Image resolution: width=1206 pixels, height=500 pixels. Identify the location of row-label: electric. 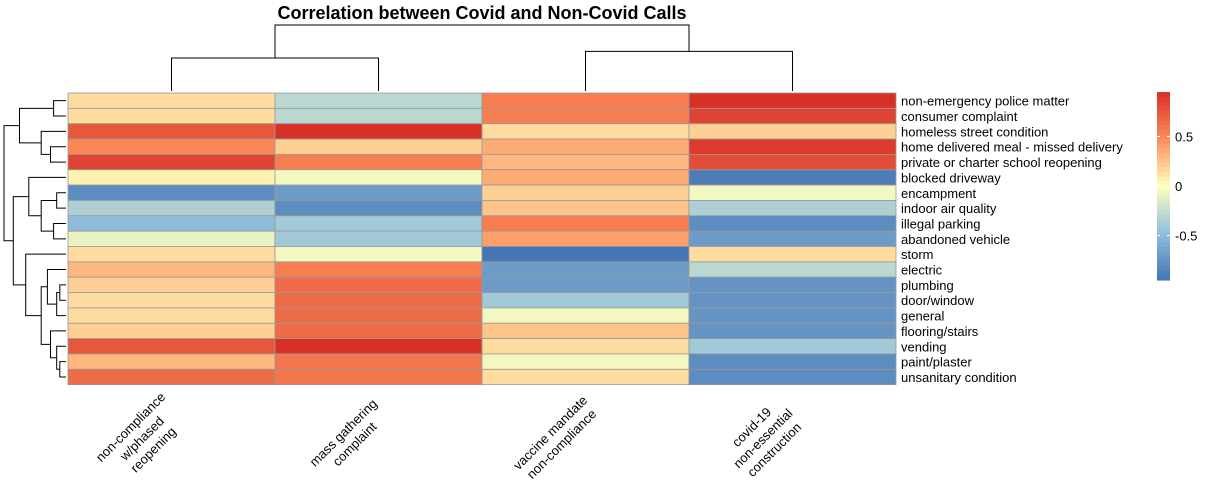
(922, 270).